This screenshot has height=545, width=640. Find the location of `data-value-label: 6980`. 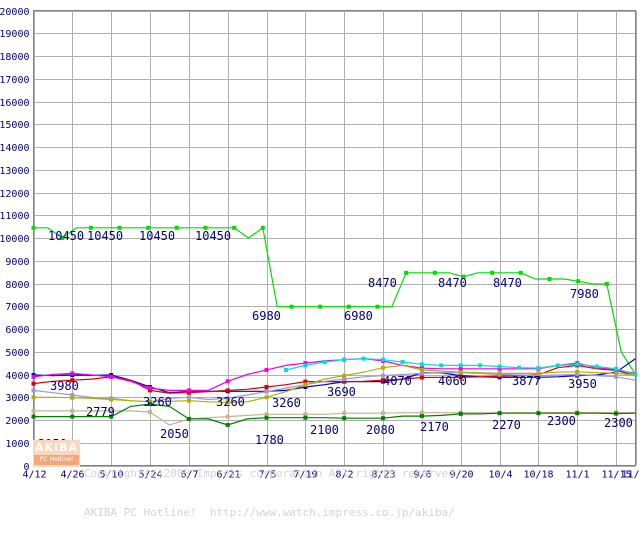

data-value-label: 6980 is located at coordinates (358, 316).